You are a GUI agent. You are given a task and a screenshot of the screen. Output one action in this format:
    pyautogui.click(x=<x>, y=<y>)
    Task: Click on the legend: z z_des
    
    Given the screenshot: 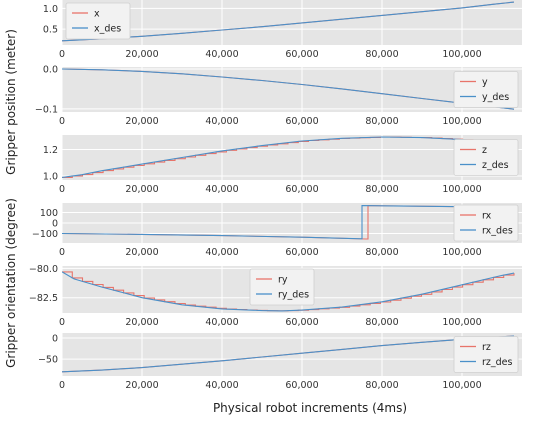 What is the action you would take?
    pyautogui.click(x=486, y=157)
    